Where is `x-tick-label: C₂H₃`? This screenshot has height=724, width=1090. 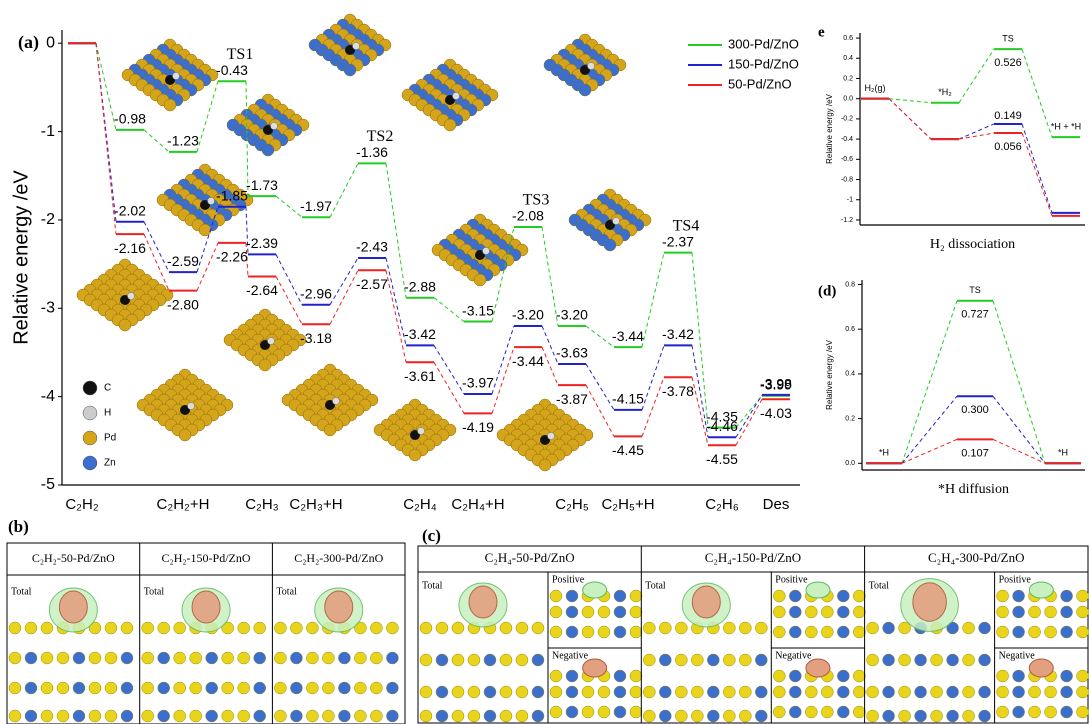
x-tick-label: C₂H₃ is located at coordinates (262, 504).